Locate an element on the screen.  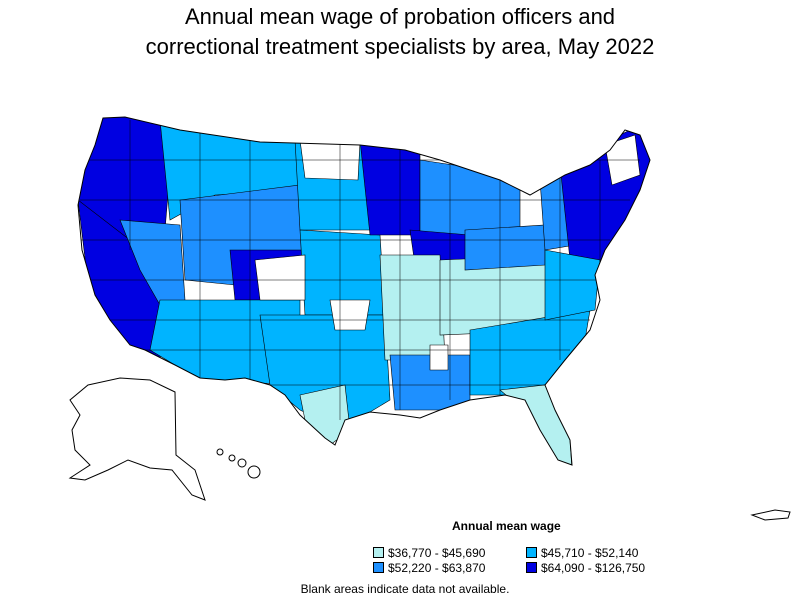
legend-item-3: $52,220 - $63,870 is located at coordinates (429, 568).